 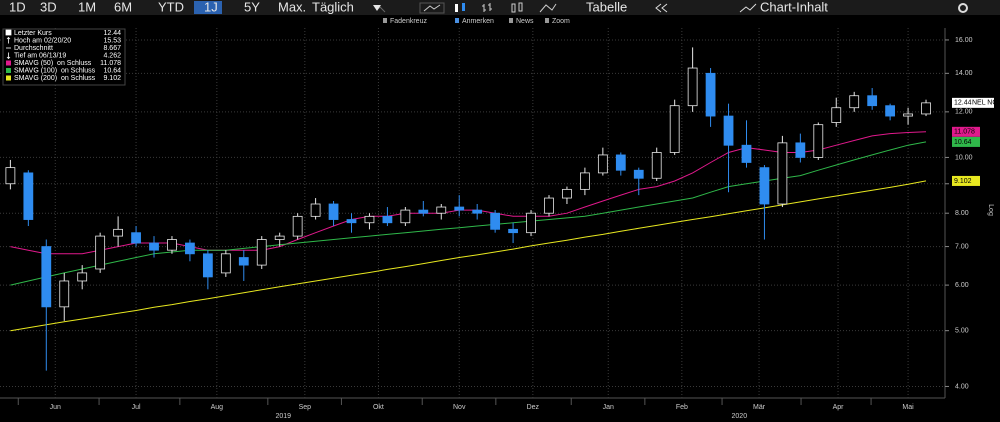 What do you see at coordinates (112, 48) in the screenshot?
I see `legend-value: 8.667` at bounding box center [112, 48].